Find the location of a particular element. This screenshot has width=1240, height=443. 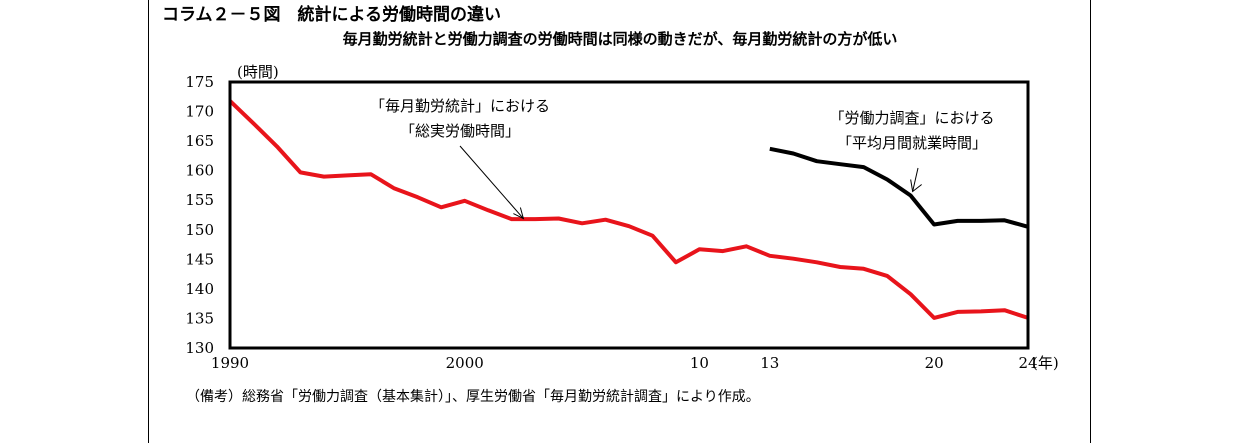

annotation-arrowhead-labour-force is located at coordinates (916, 186).